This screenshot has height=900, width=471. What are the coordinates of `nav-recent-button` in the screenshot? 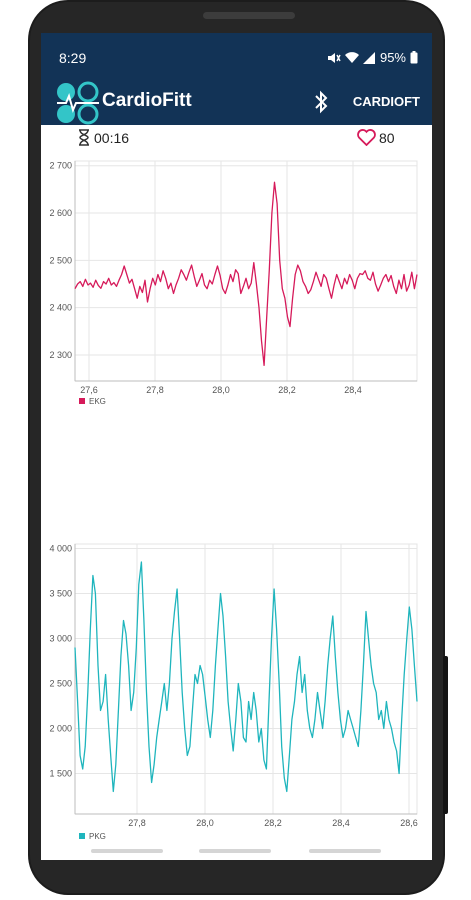 It's located at (127, 851).